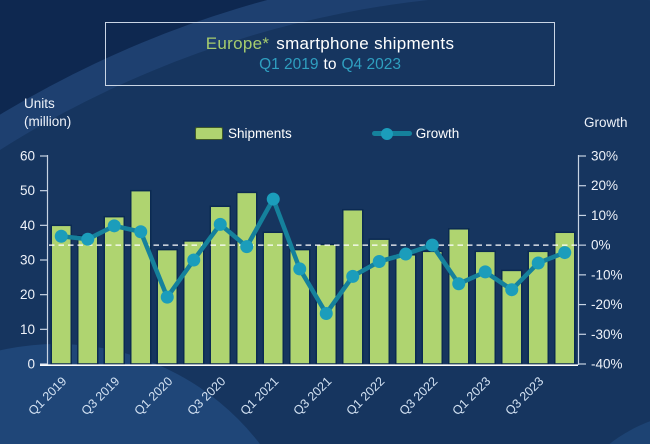 The height and width of the screenshot is (444, 650). What do you see at coordinates (604, 215) in the screenshot?
I see `right-axis-tick-label: 10%` at bounding box center [604, 215].